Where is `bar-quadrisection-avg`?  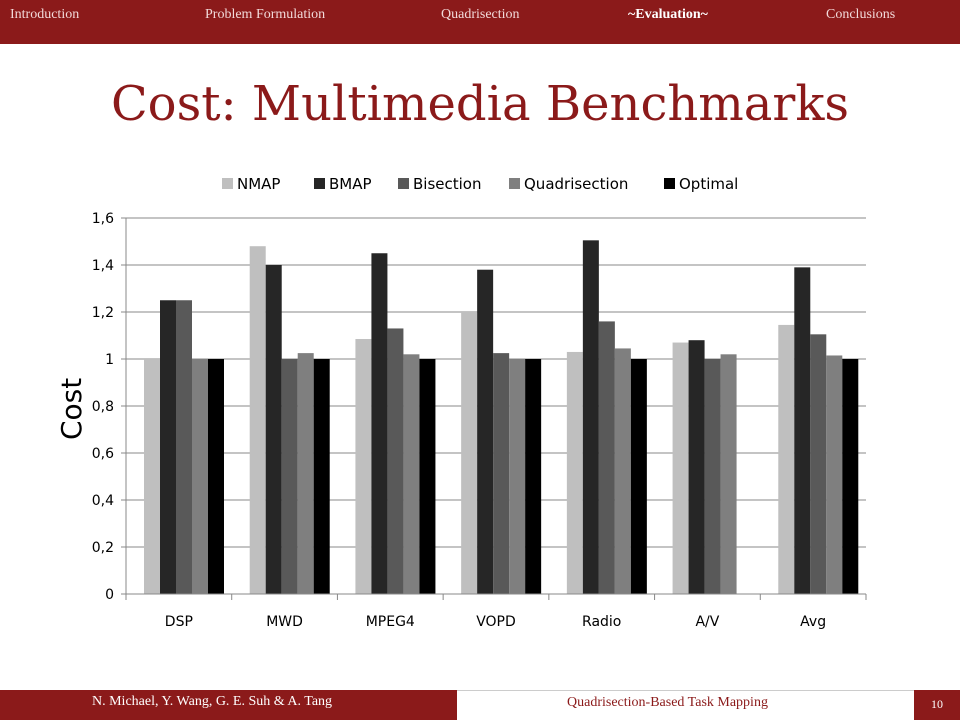
bar-quadrisection-avg is located at coordinates (834, 474).